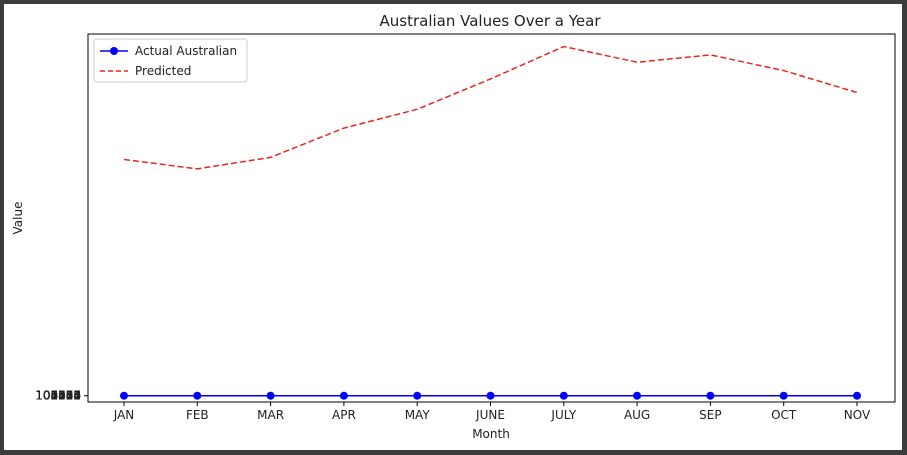 The image size is (907, 455). What do you see at coordinates (637, 415) in the screenshot?
I see `x-tick-label: AUG` at bounding box center [637, 415].